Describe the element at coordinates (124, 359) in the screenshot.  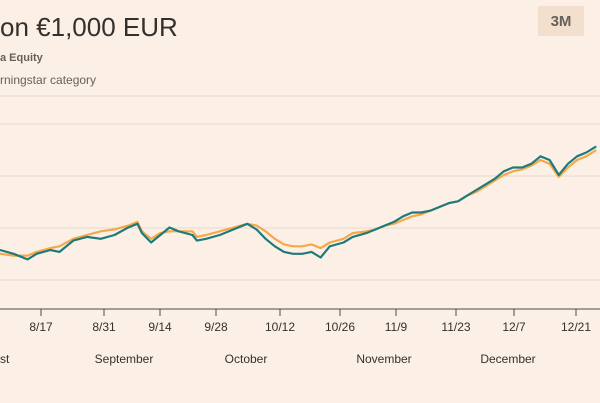
I see `month-label: September` at that location.